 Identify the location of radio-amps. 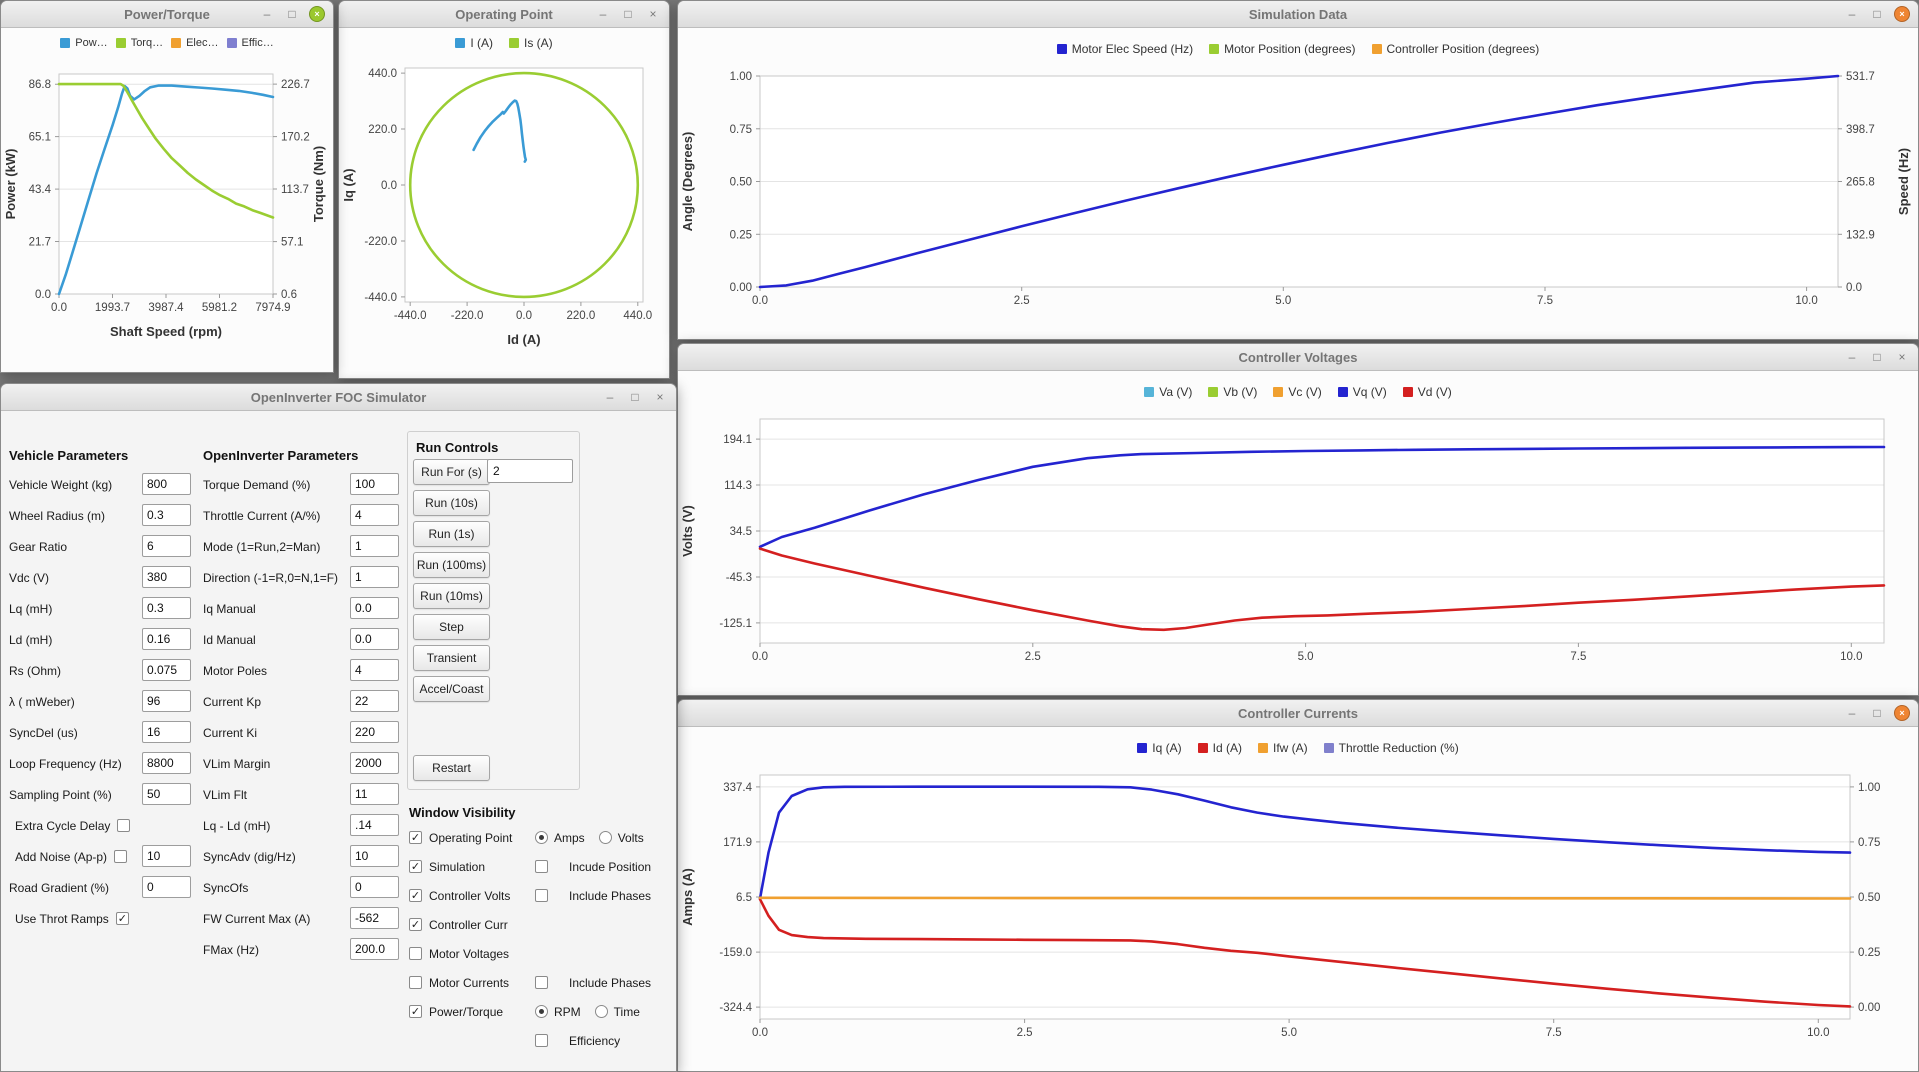
(541, 837).